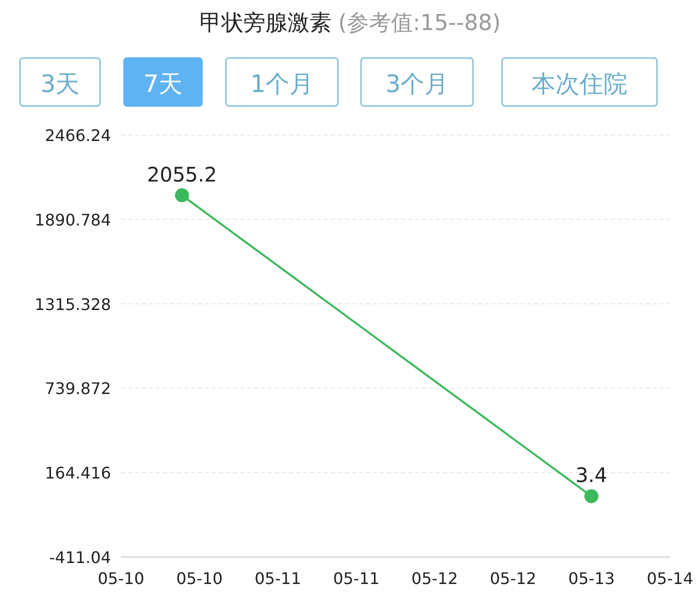 The image size is (700, 598). I want to click on y-tick-label: 1890.784, so click(72, 220).